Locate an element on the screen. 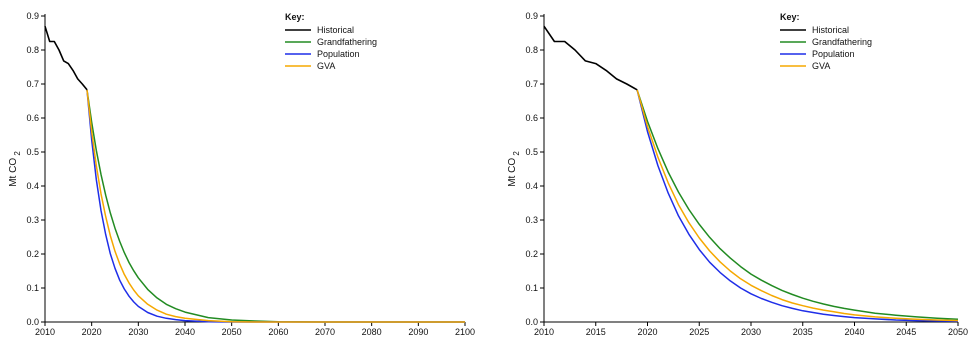 Image resolution: width=969 pixels, height=338 pixels. x-tick-label: 2070 is located at coordinates (325, 332).